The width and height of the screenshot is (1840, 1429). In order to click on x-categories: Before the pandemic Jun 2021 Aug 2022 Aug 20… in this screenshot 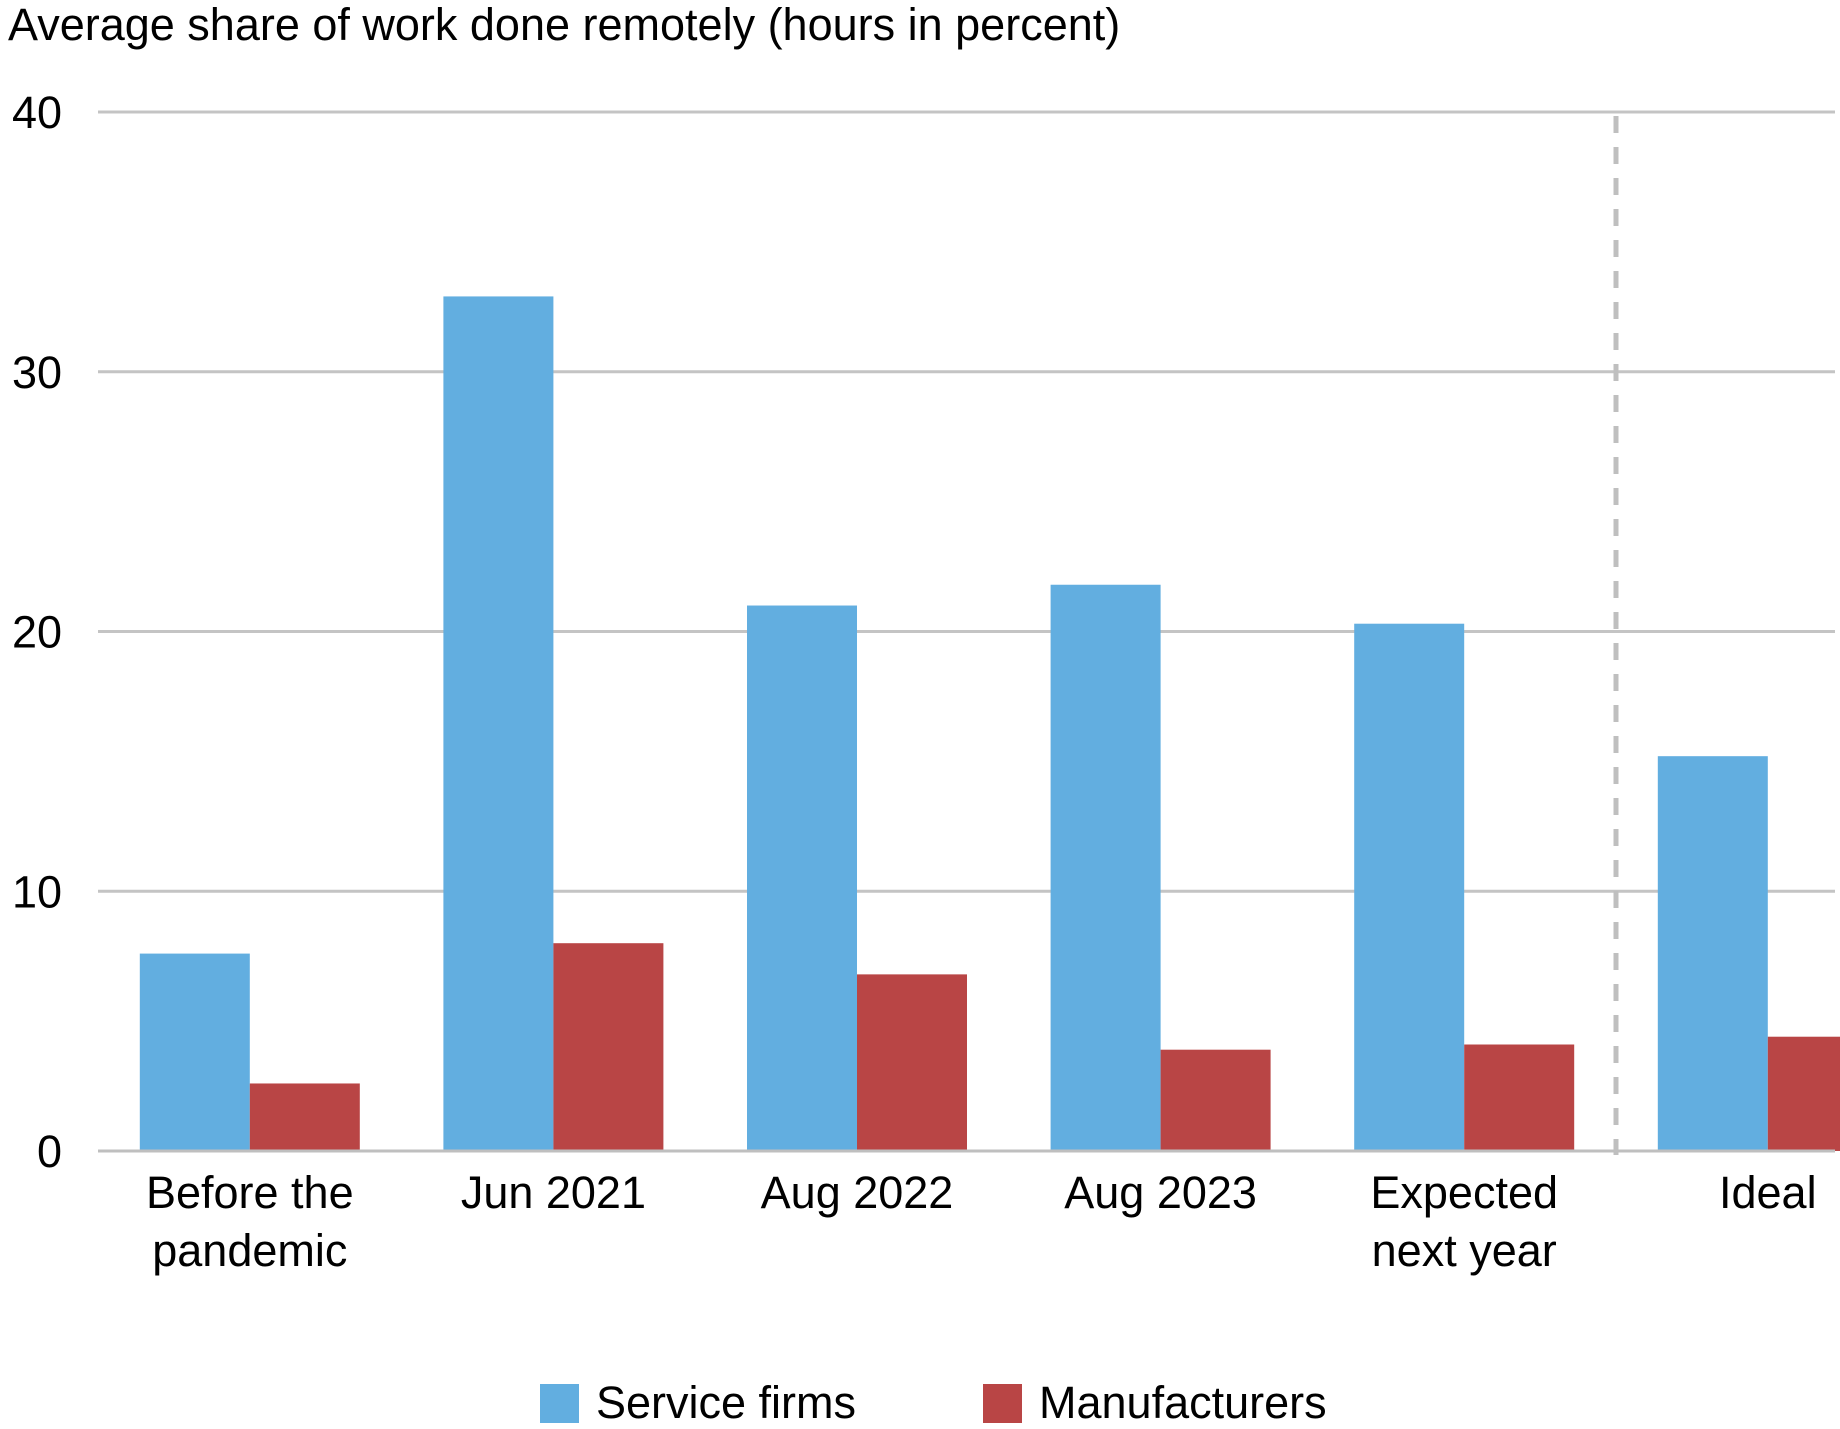, I will do `click(981, 1221)`.